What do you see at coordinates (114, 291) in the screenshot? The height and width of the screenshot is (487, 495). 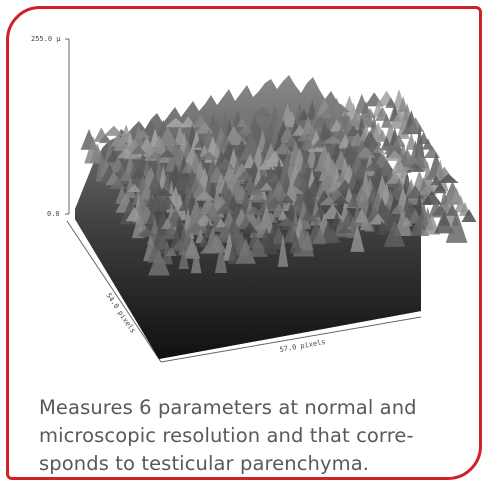 I see `depth-axis-line` at bounding box center [114, 291].